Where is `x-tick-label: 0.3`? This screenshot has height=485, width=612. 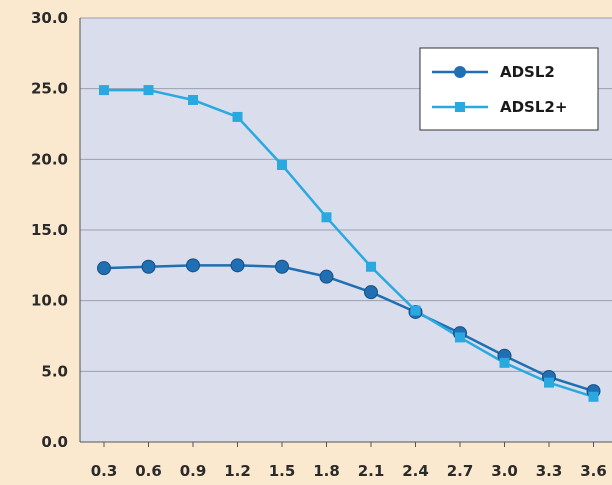 x-tick-label: 0.3 is located at coordinates (104, 471).